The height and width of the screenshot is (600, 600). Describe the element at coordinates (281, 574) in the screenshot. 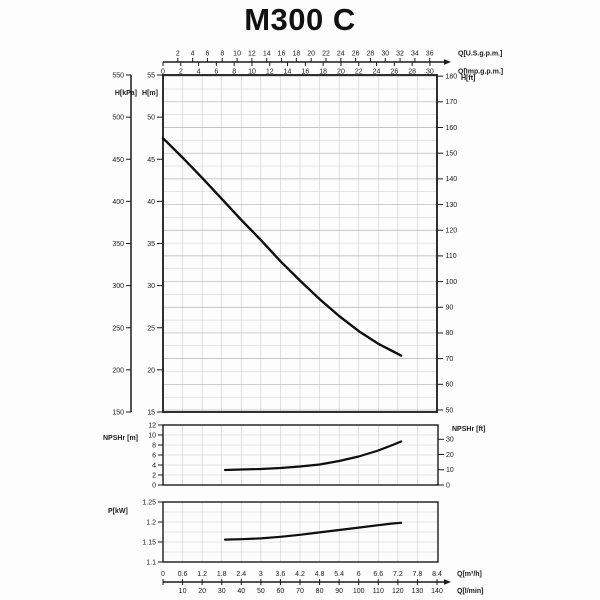

I see `tick-label: 3.6` at that location.